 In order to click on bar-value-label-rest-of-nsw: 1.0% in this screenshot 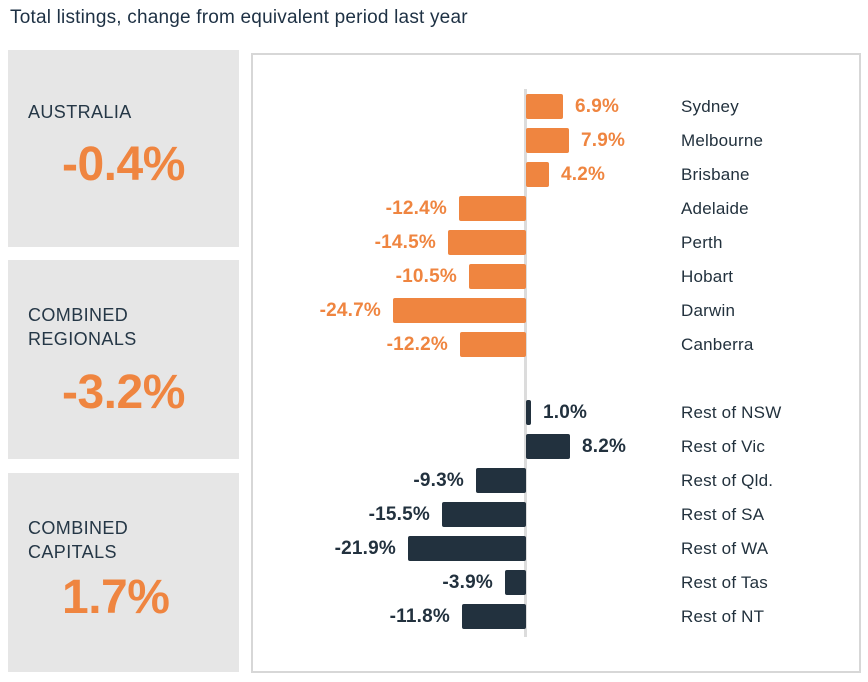, I will do `click(565, 412)`.